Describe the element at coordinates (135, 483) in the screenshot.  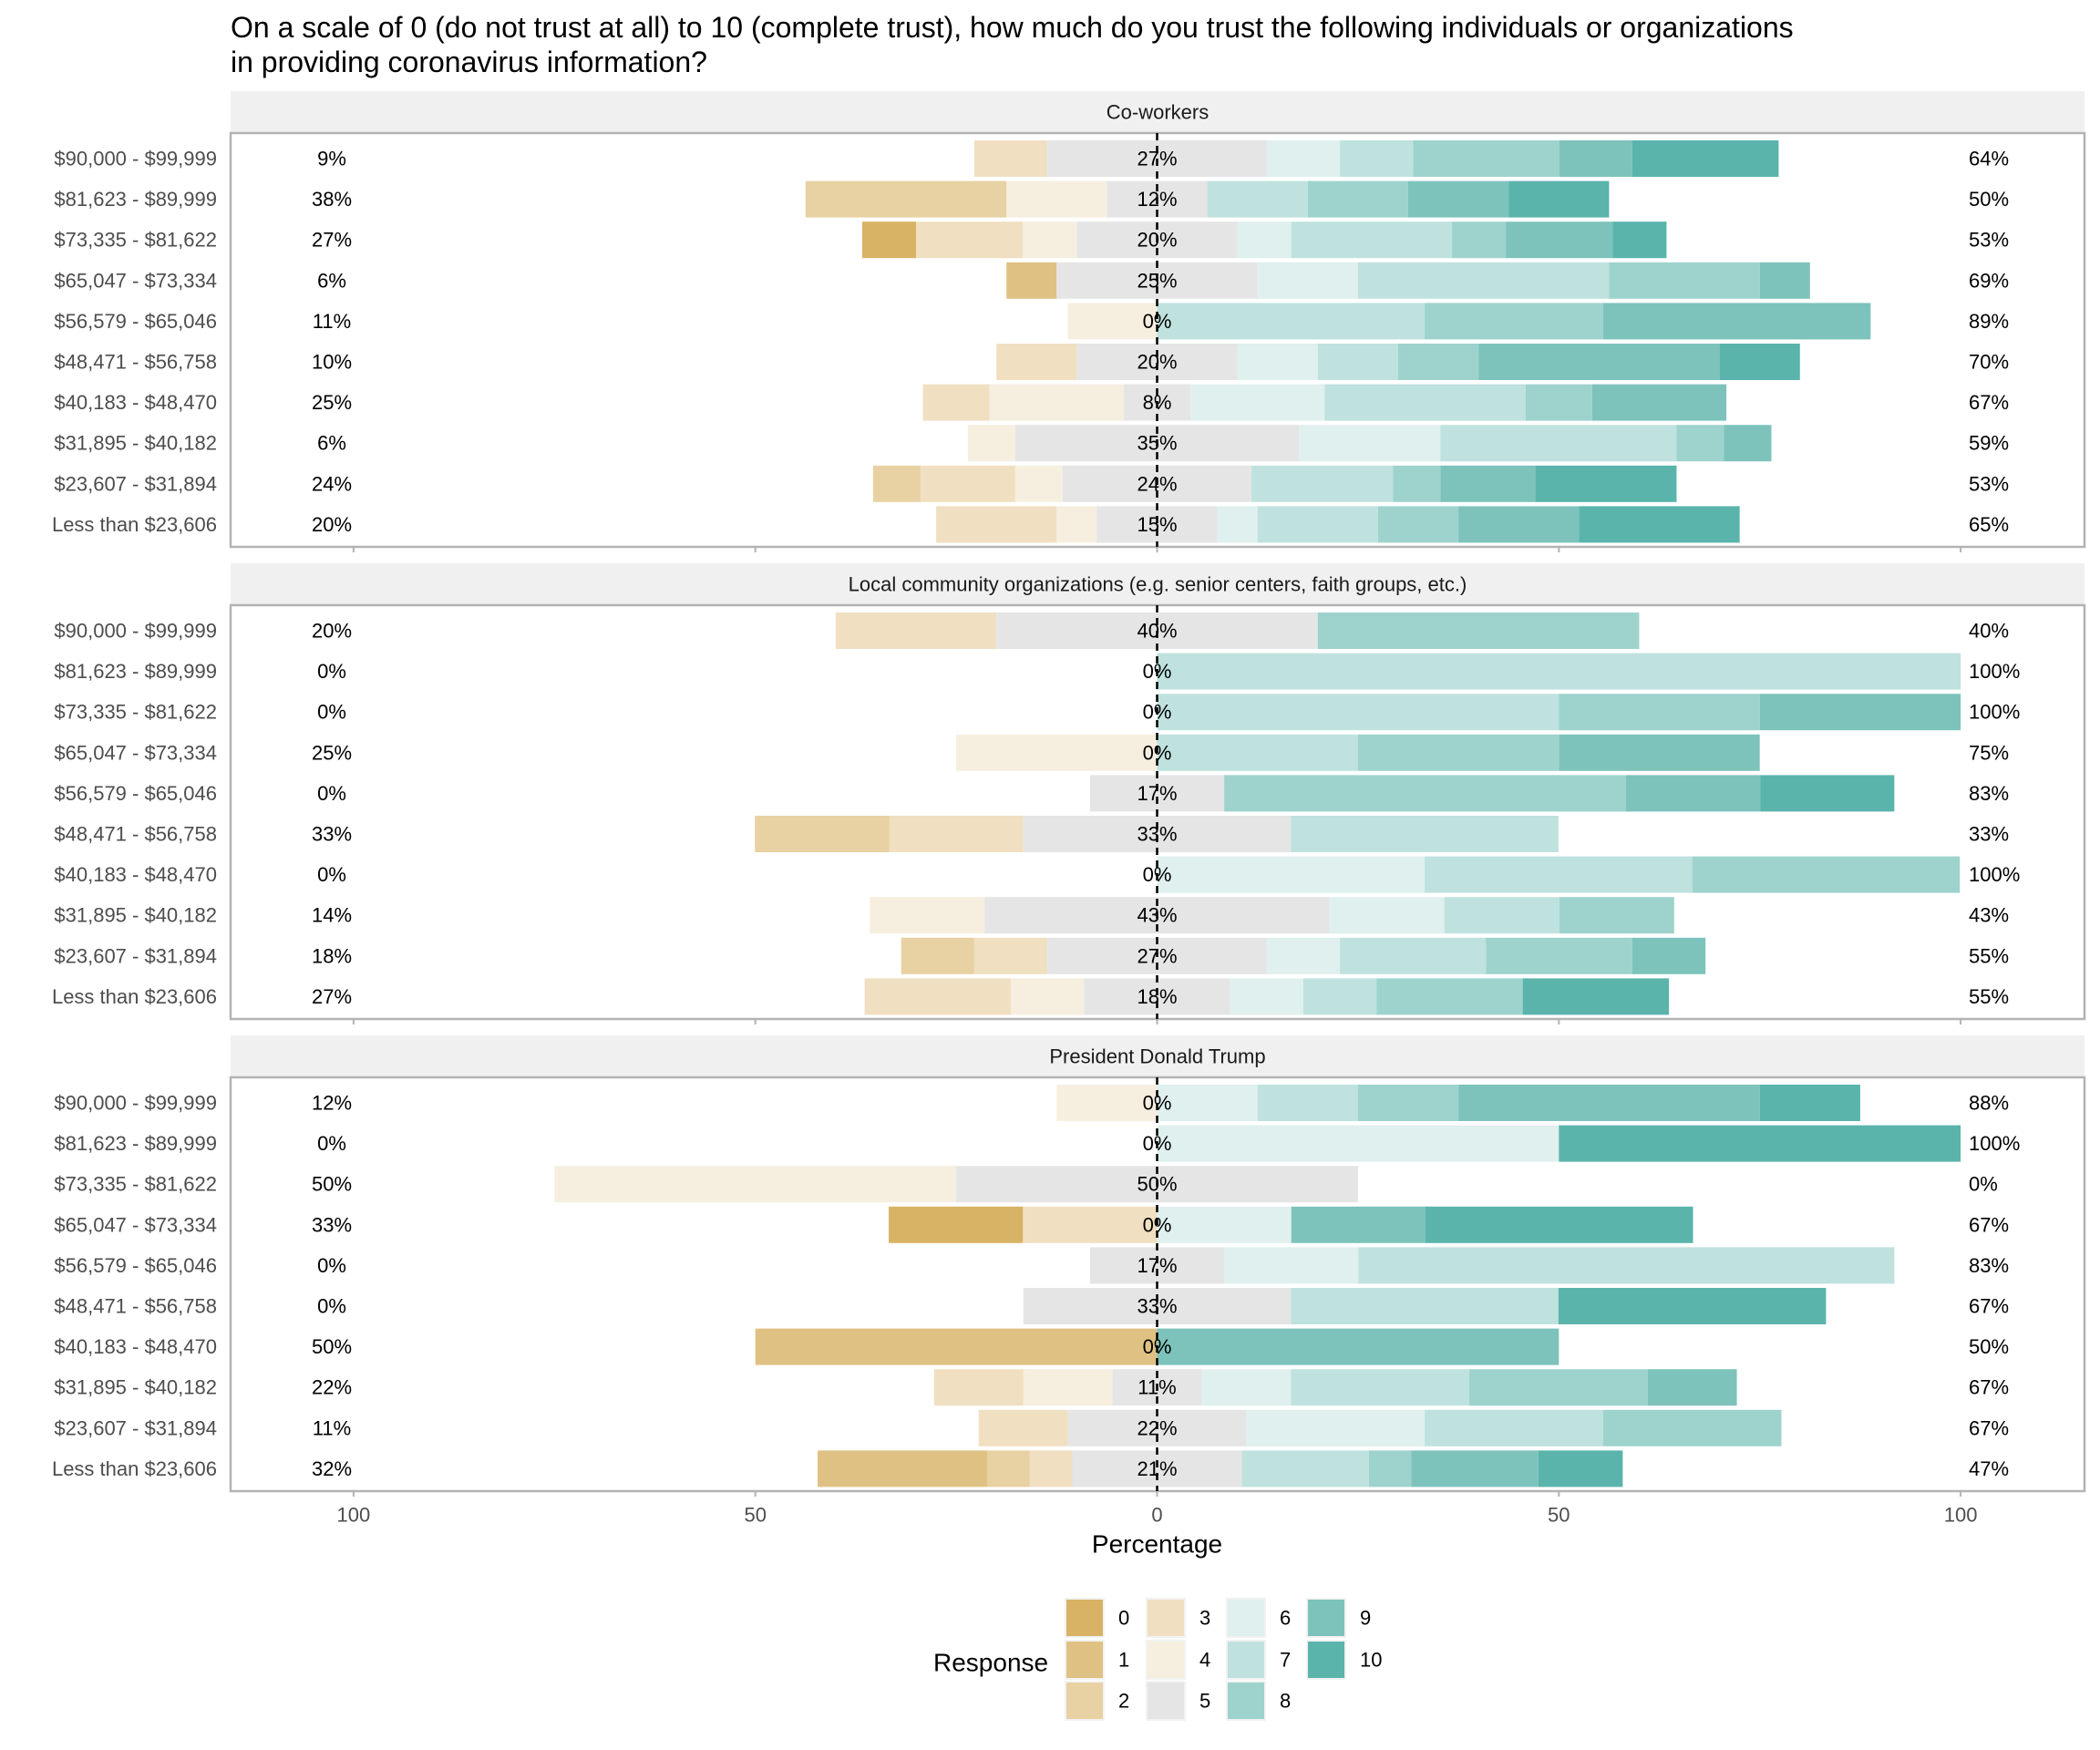
I see `row-label: $23,607 - $31,894` at that location.